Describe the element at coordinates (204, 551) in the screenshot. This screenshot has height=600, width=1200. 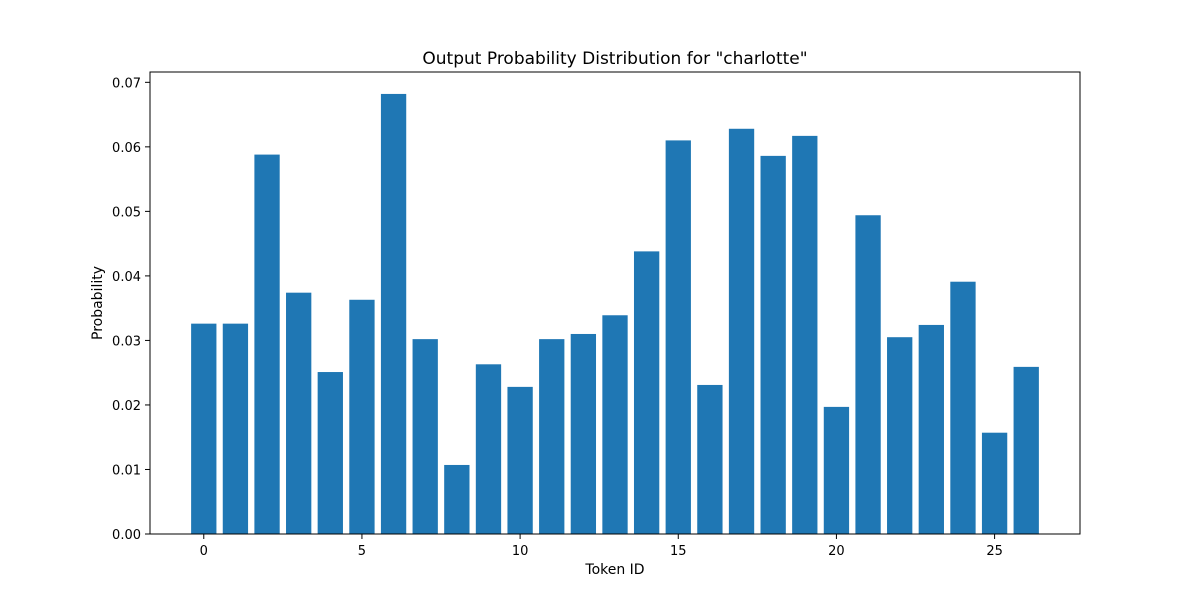
I see `x-tick-label: 0` at that location.